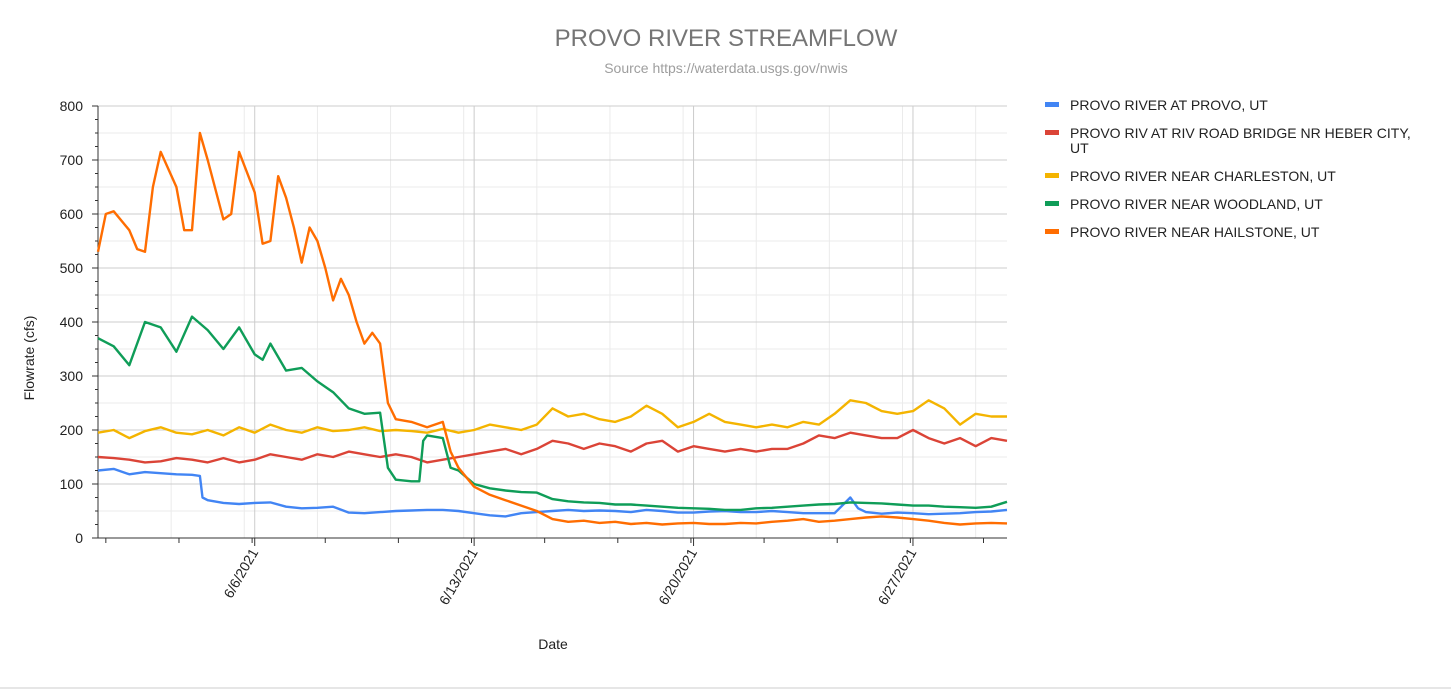  What do you see at coordinates (897, 576) in the screenshot?
I see `x-tick-label: 6/27/2021` at bounding box center [897, 576].